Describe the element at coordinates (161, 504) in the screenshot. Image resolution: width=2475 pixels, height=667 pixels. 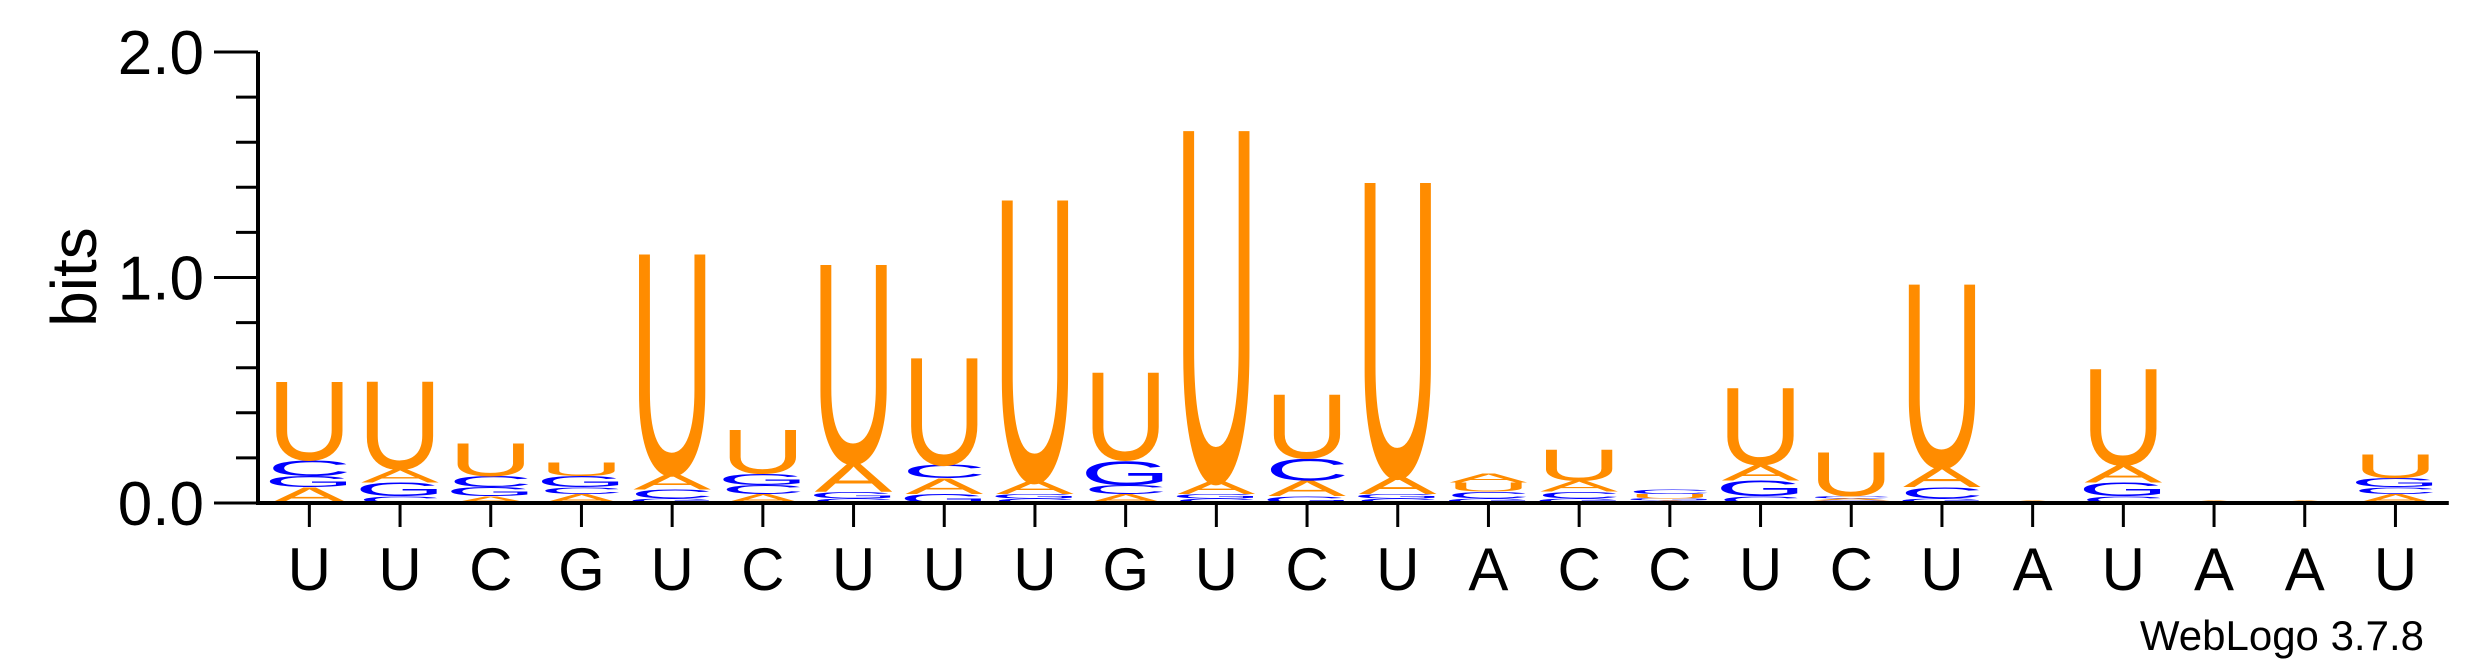
I see `y-tick-label: 0.0` at that location.